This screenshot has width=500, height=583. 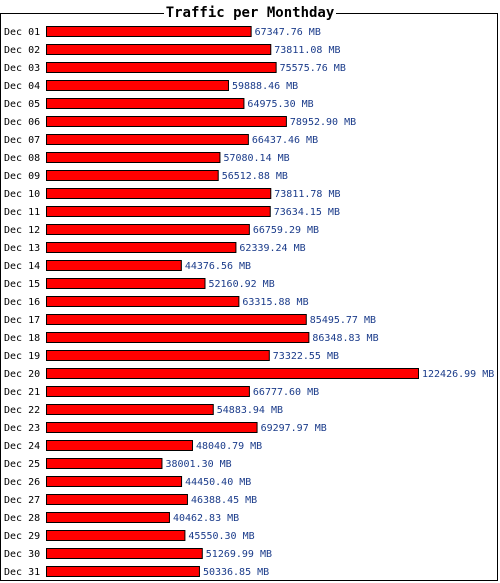 What do you see at coordinates (265, 86) in the screenshot?
I see `value-label: 59888.46 MB` at bounding box center [265, 86].